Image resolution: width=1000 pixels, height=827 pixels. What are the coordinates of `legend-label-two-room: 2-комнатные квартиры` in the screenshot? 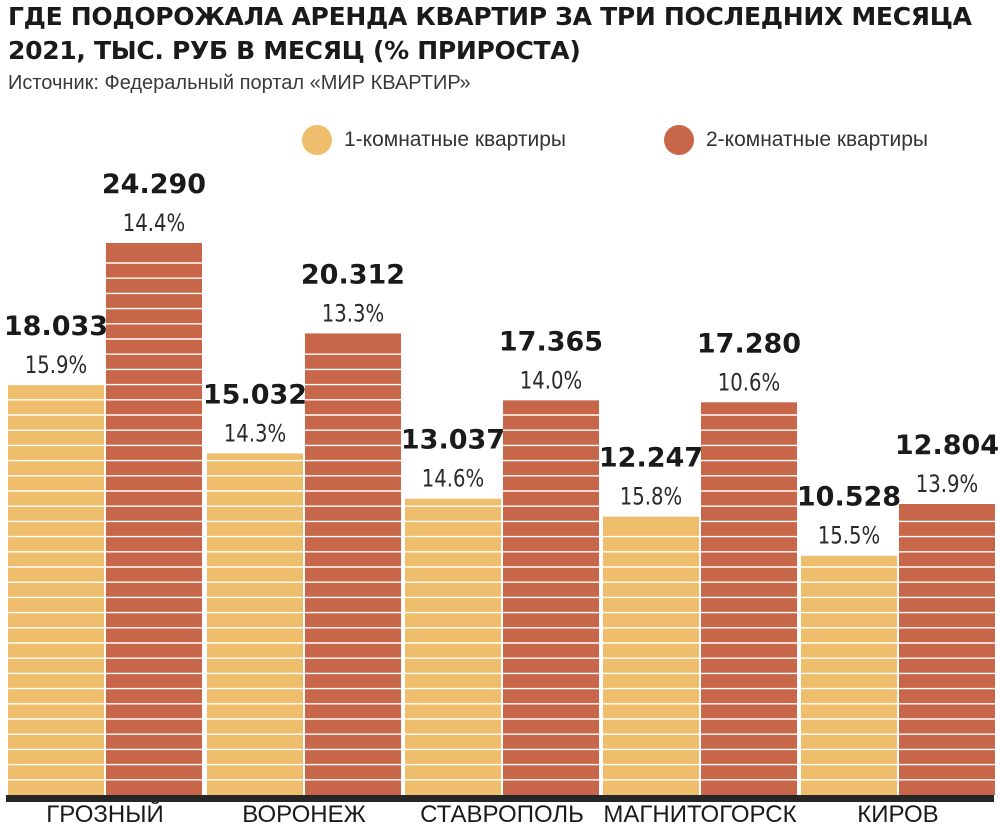 It's located at (817, 139).